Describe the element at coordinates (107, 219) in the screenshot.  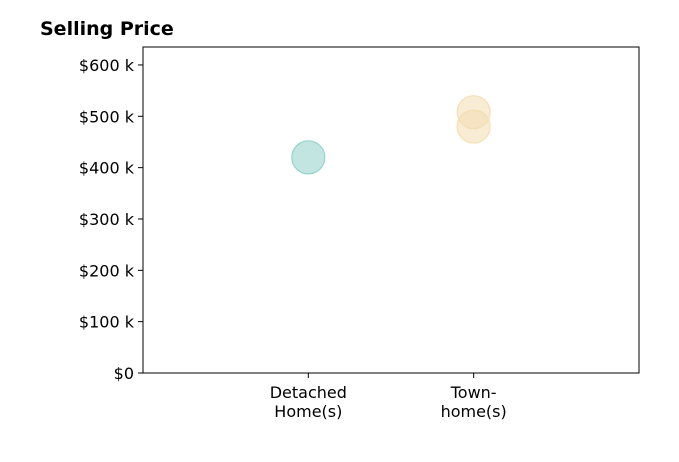
I see `y-tick-label: $300 k` at that location.